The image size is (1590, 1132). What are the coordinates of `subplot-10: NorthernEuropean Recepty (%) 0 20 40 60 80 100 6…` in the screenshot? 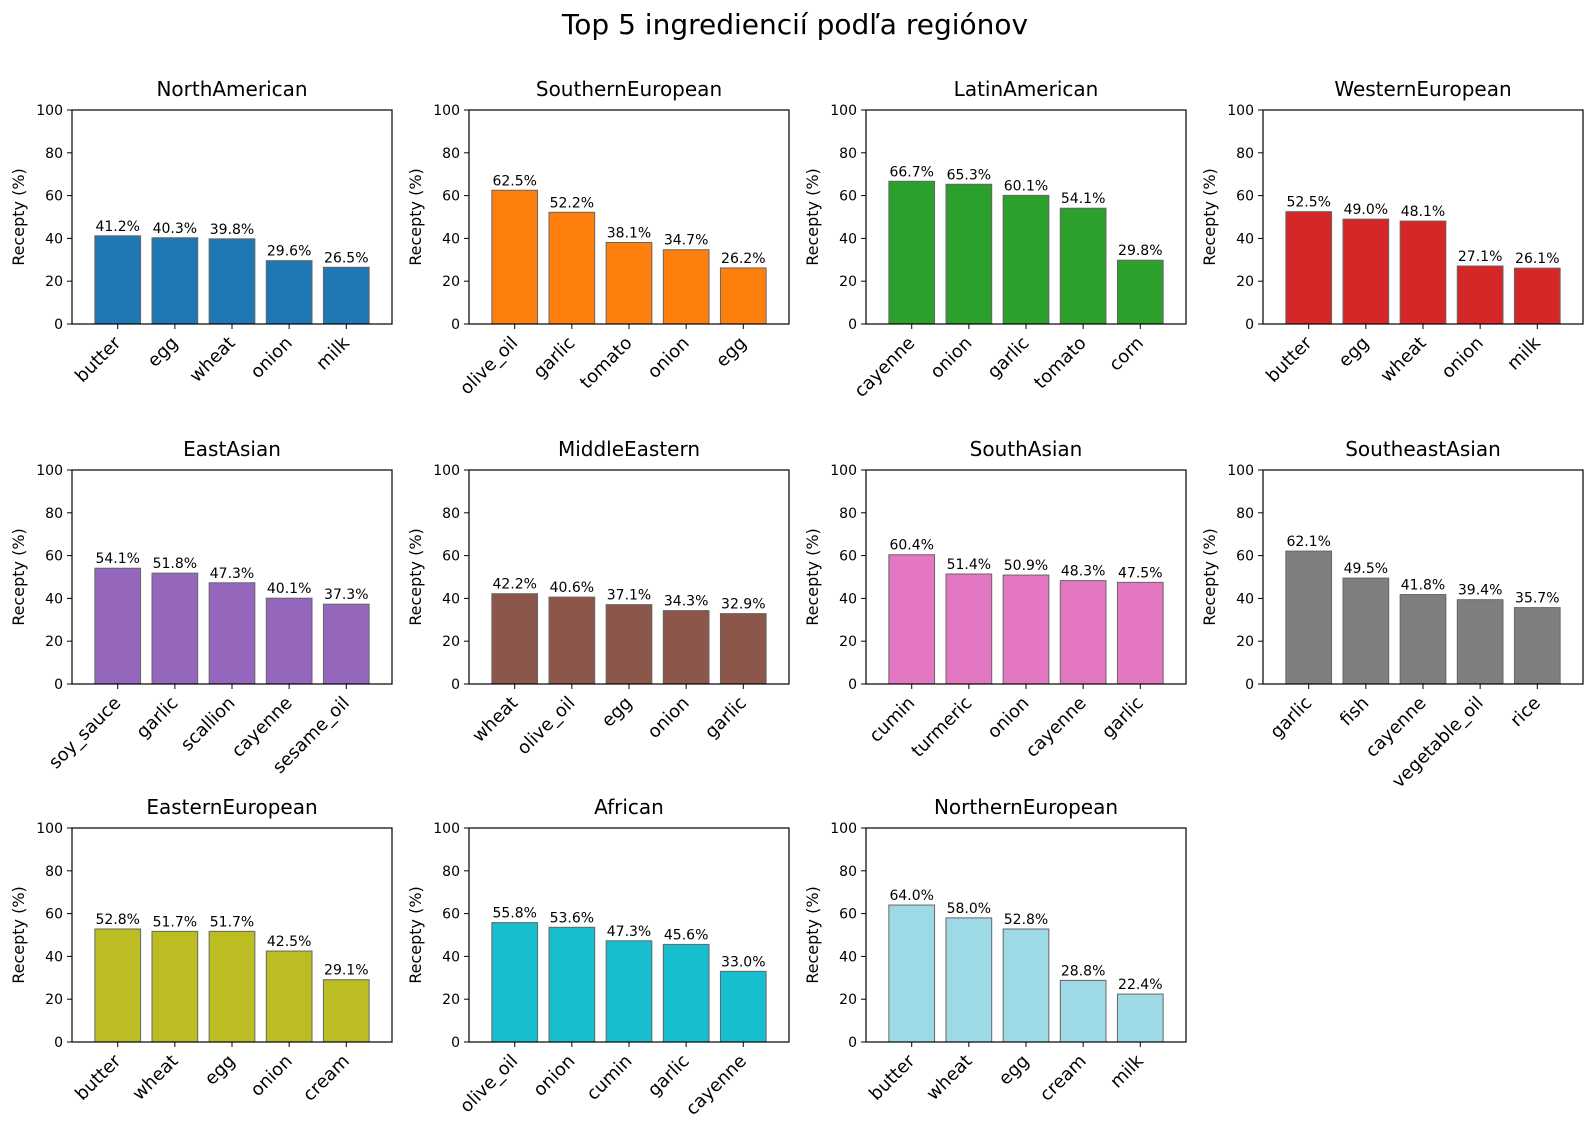 It's located at (995, 950).